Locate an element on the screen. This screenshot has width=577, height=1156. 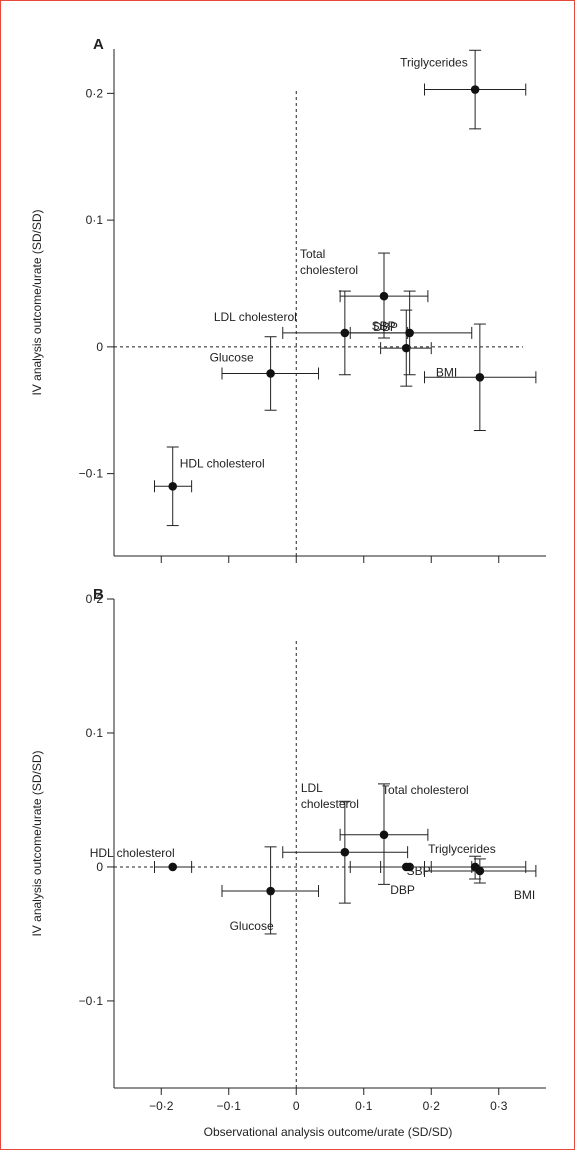
x-tick-label: 0·3 is located at coordinates (499, 1106).